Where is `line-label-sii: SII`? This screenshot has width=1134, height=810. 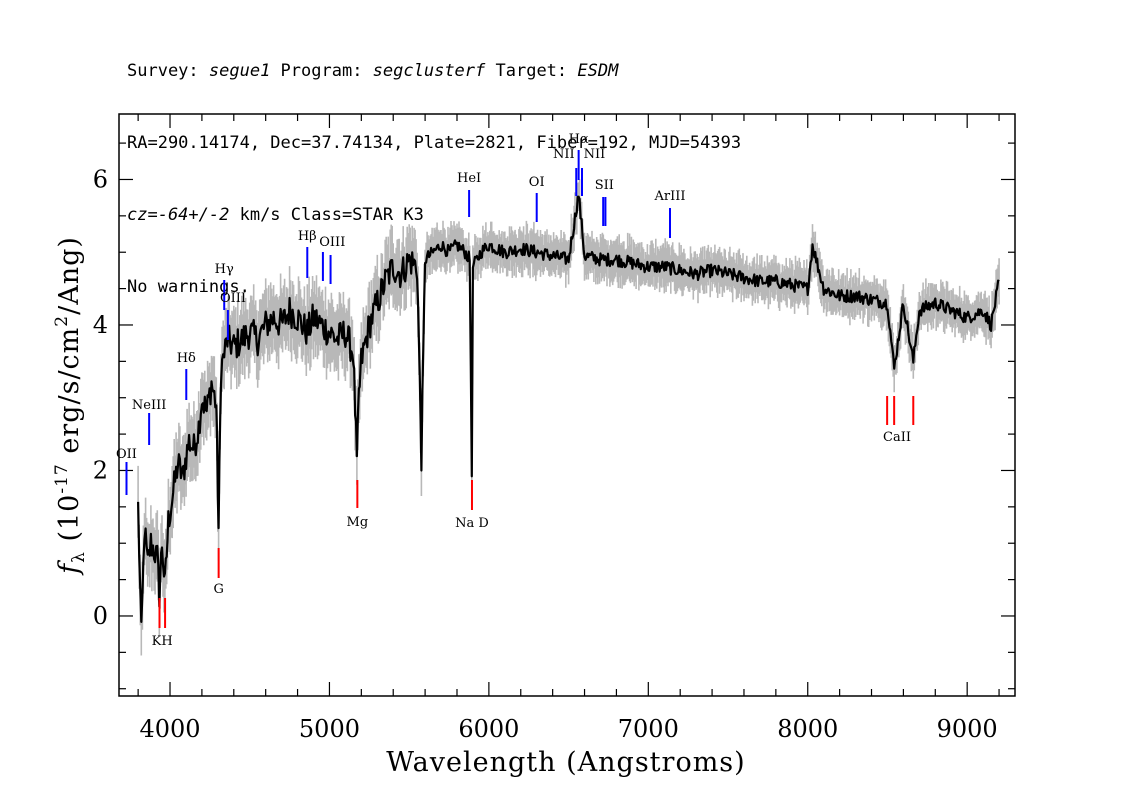
line-label-sii: SII is located at coordinates (604, 185).